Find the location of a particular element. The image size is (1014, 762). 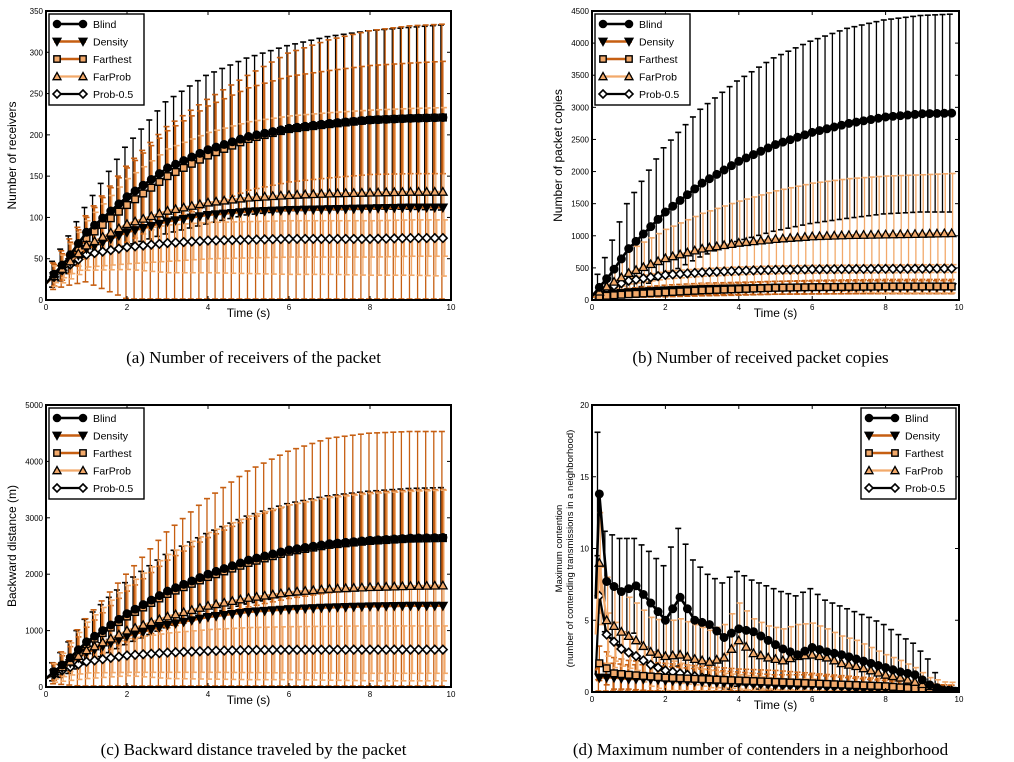

x-tick-label: 6 is located at coordinates (812, 307).